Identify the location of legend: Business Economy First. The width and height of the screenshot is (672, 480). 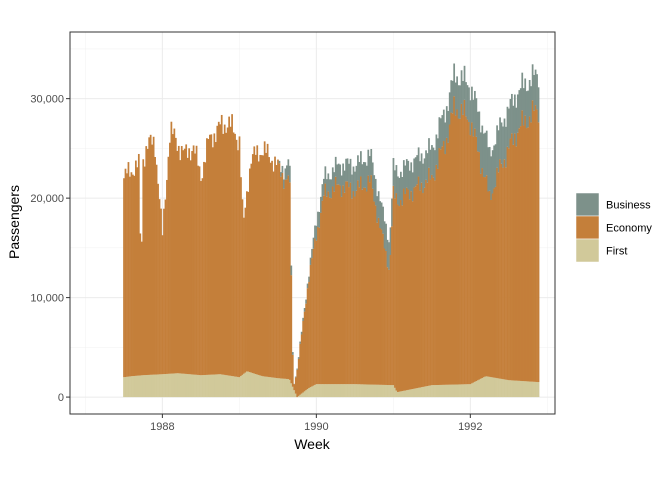
(613, 227).